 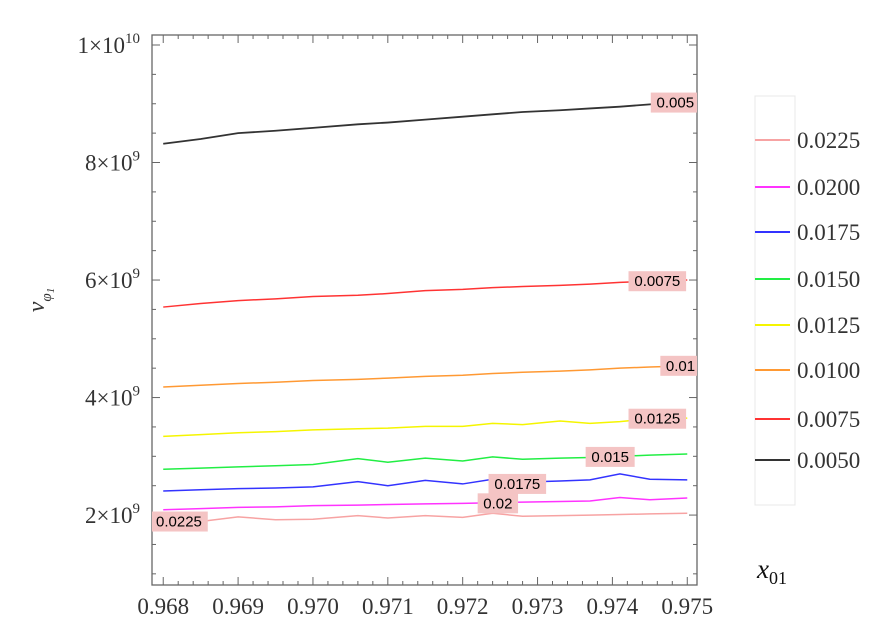 I want to click on y-axis-label-part: 1, so click(x=51, y=291).